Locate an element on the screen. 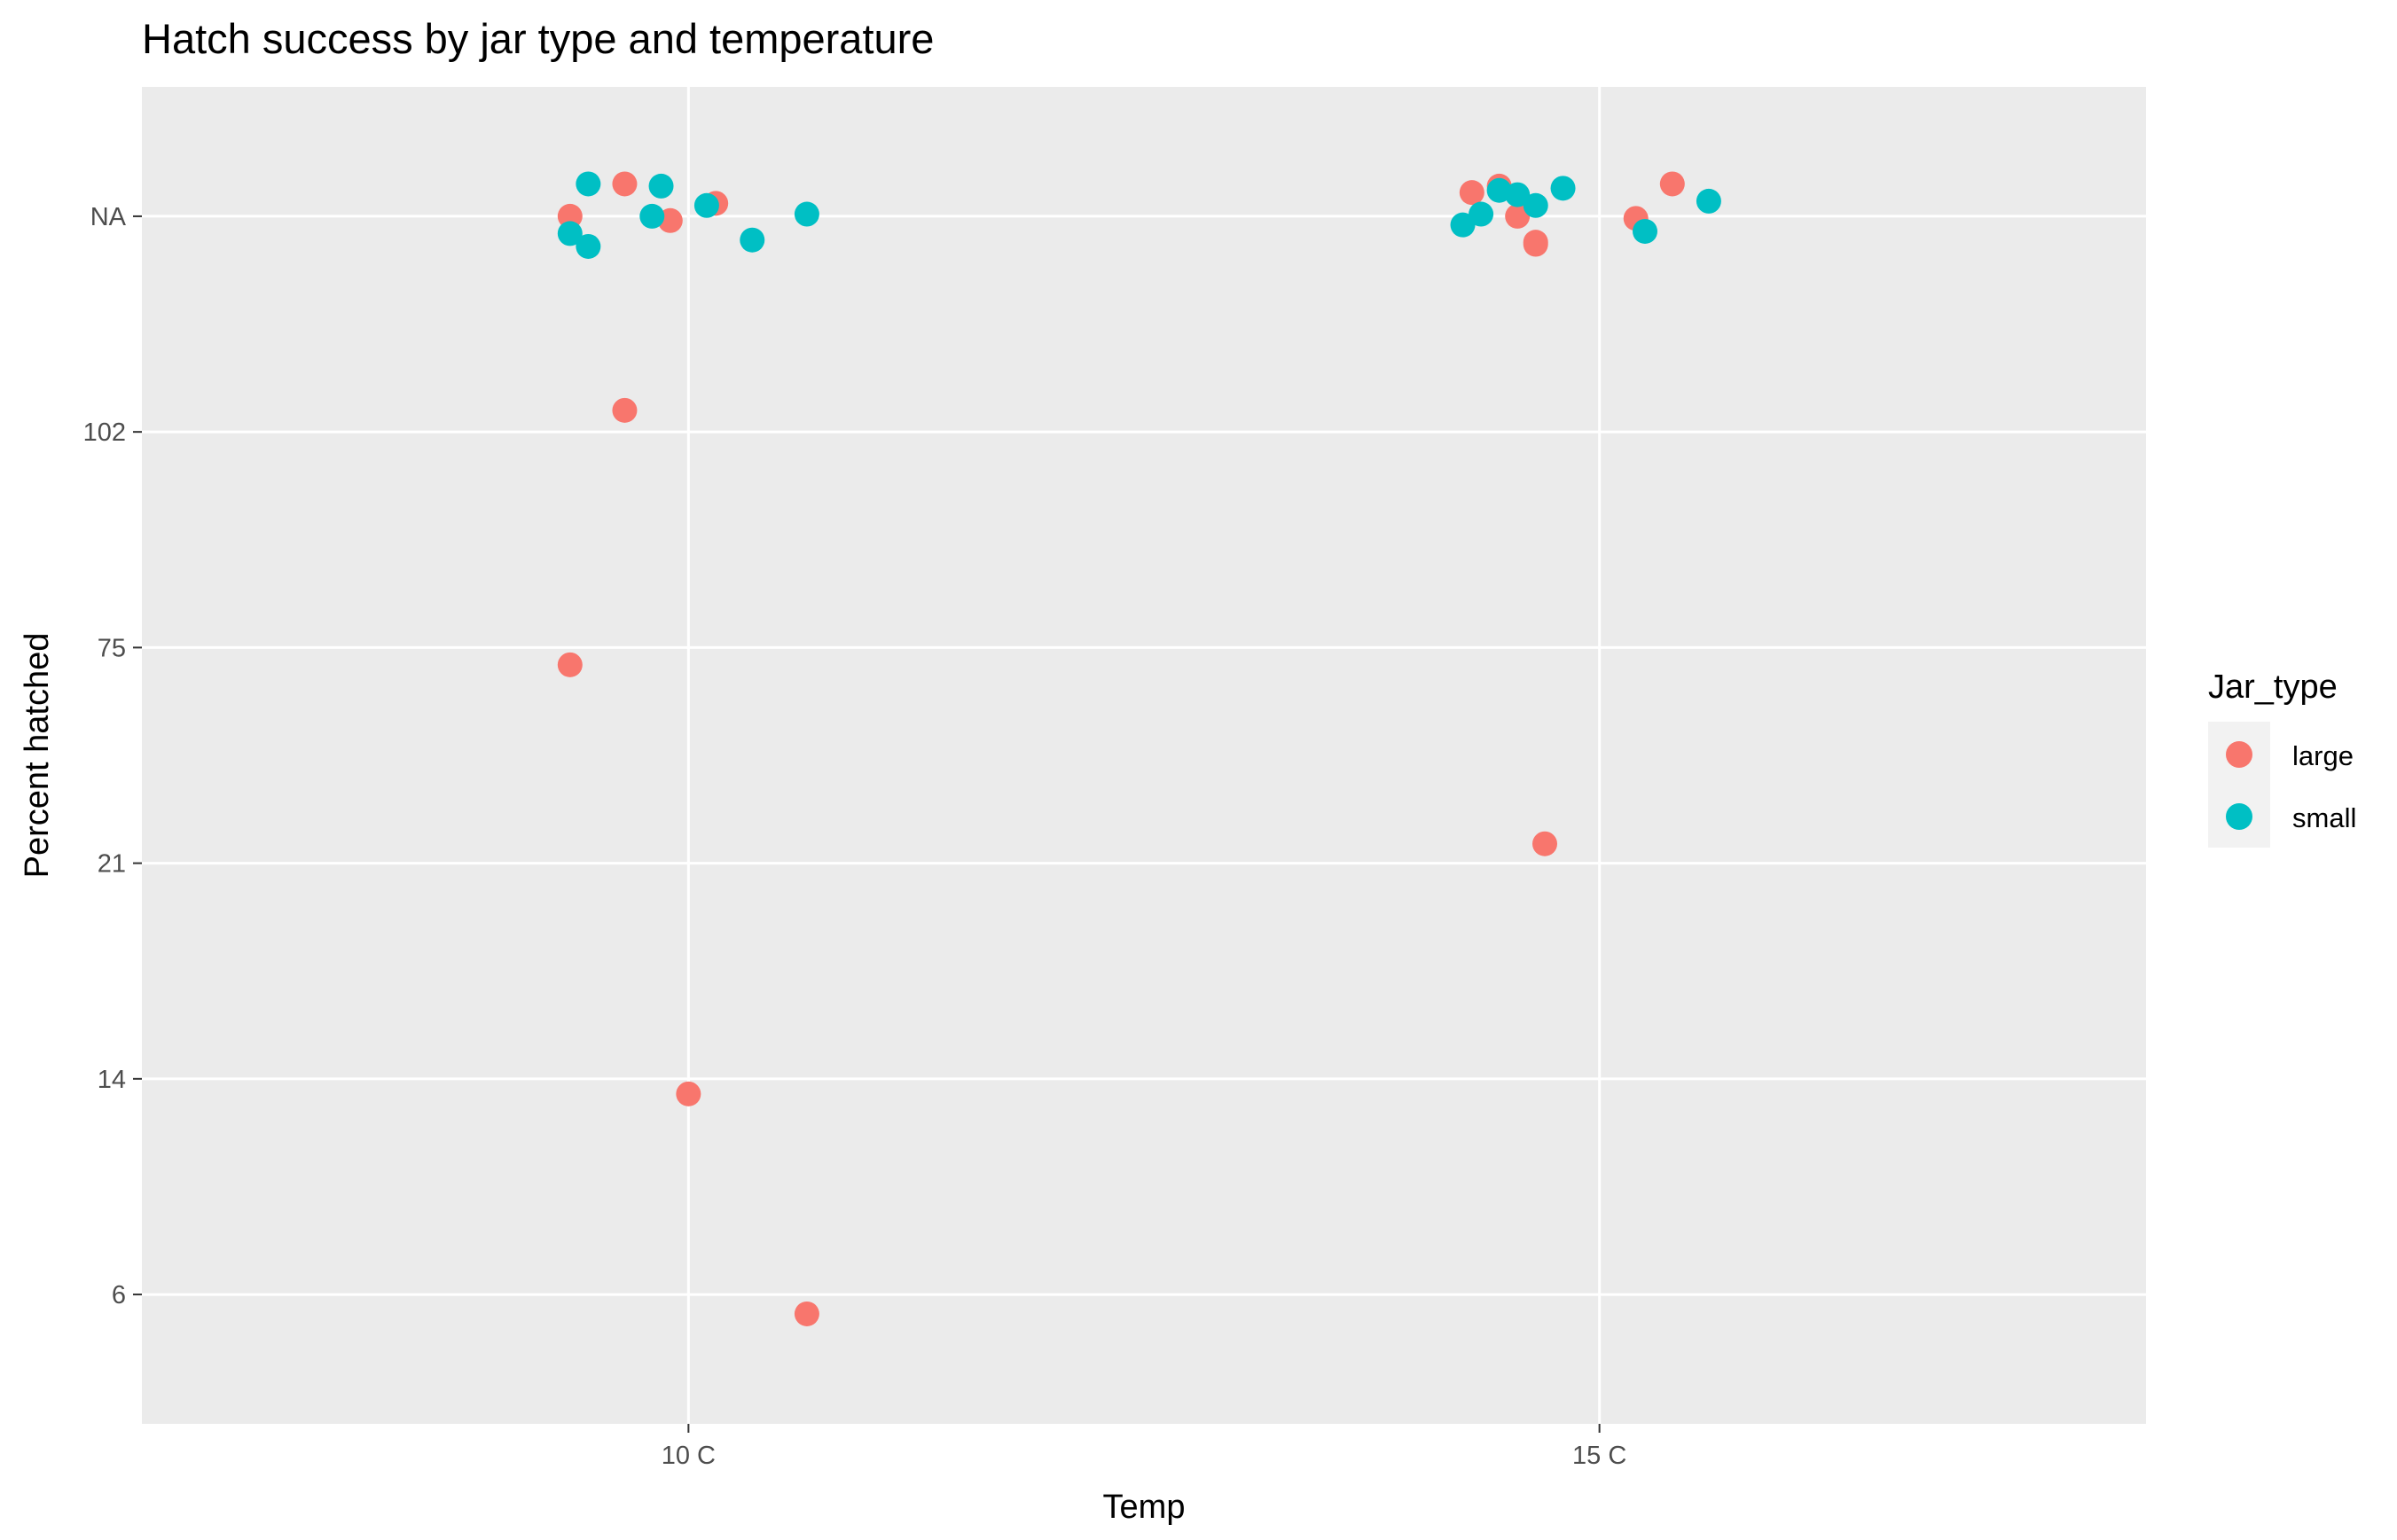  y-tick-label-102: 102 is located at coordinates (104, 432).